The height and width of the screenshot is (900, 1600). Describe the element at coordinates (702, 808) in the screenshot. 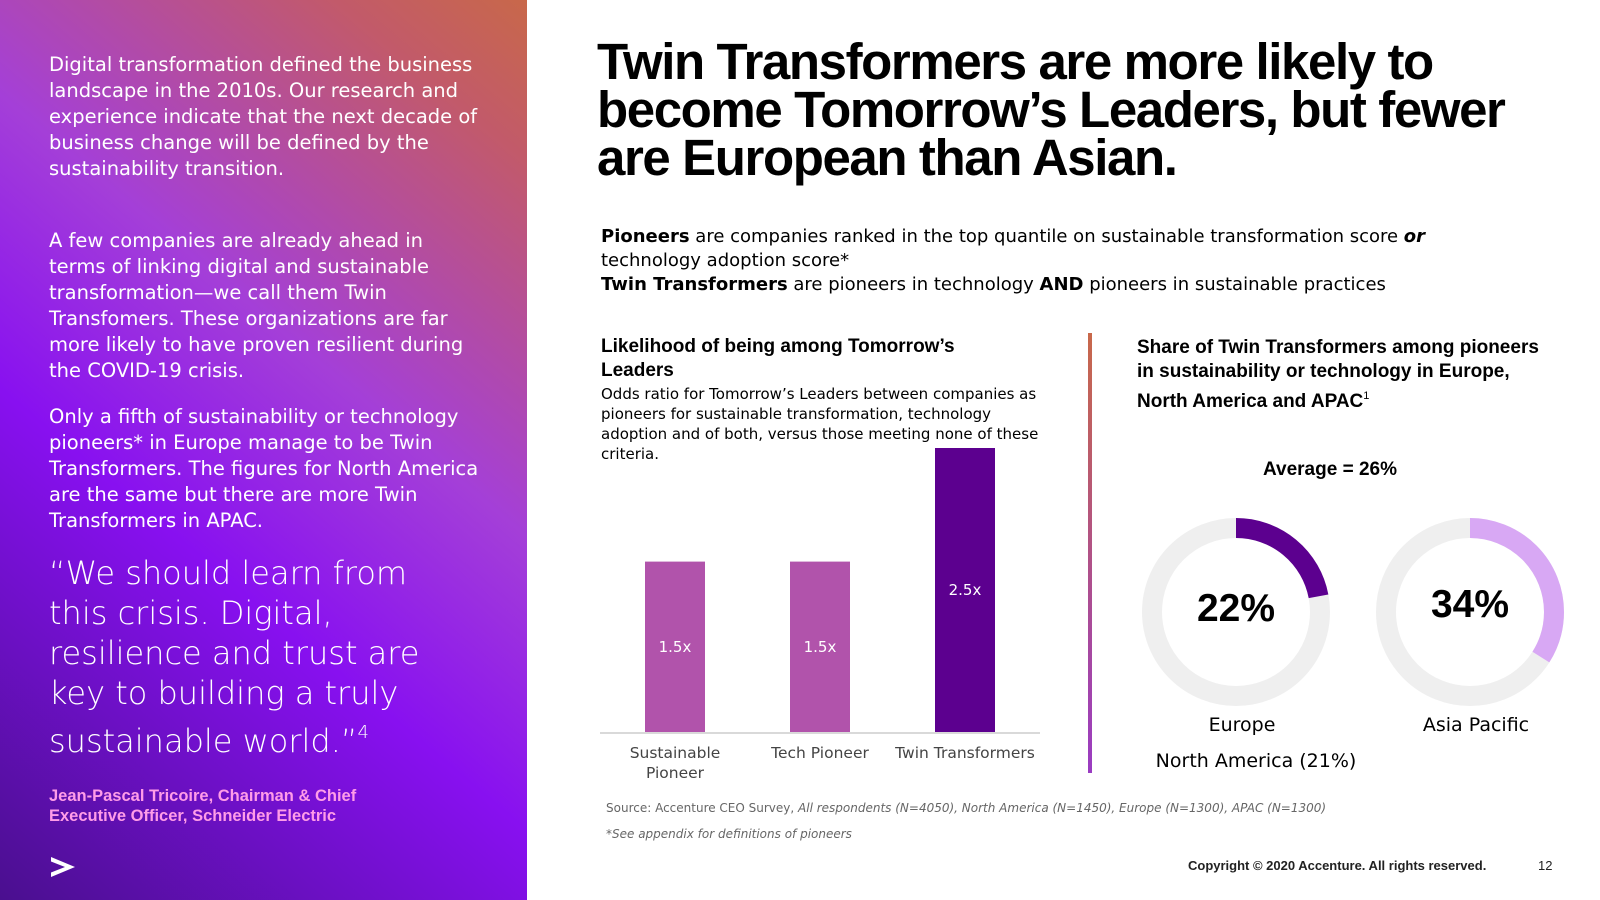

I see `source-prefix: Source: Accenture CEO Survey,` at that location.